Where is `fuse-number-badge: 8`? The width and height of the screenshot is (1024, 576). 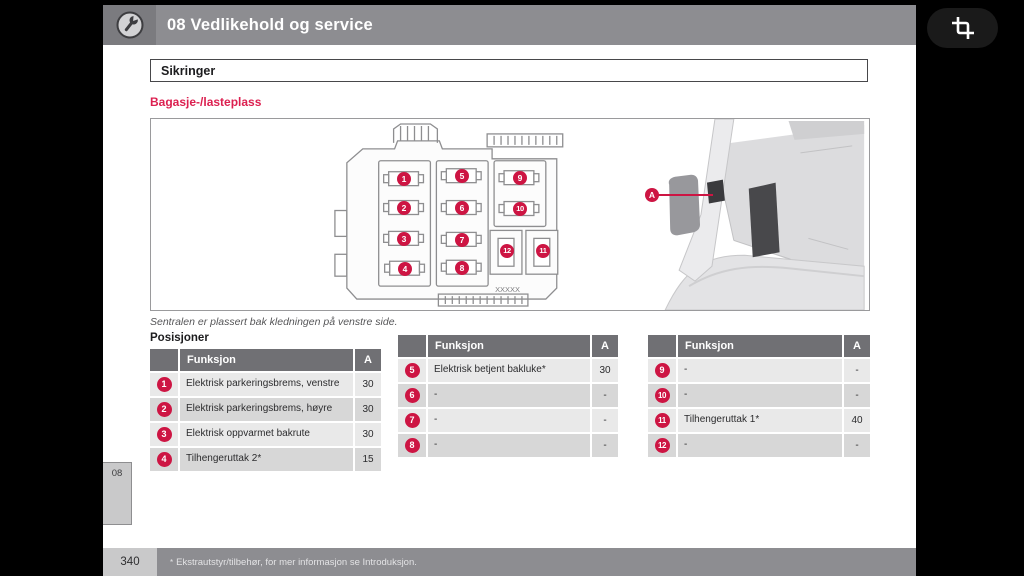
fuse-number-badge: 8 is located at coordinates (412, 445).